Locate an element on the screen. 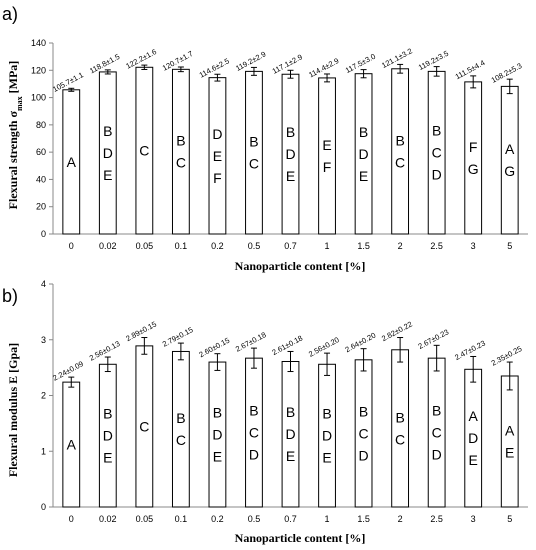 This screenshot has width=536, height=550. x-tick-label-b: 5 is located at coordinates (509, 519).